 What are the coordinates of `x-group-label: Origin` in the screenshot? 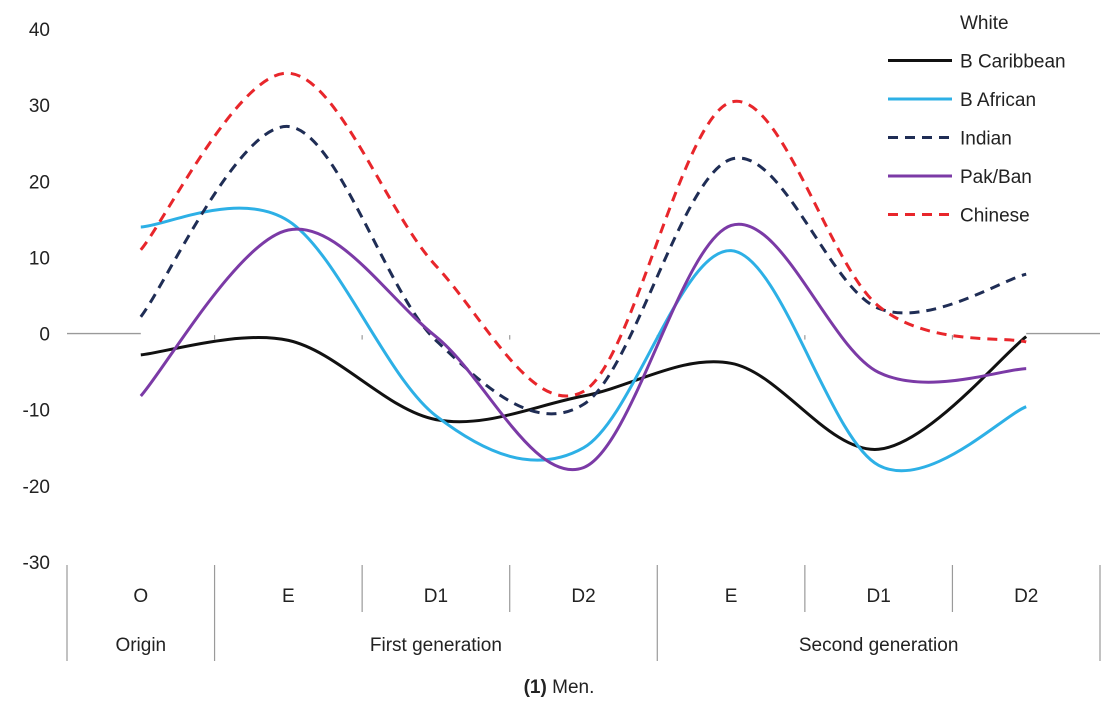 It's located at (140, 645).